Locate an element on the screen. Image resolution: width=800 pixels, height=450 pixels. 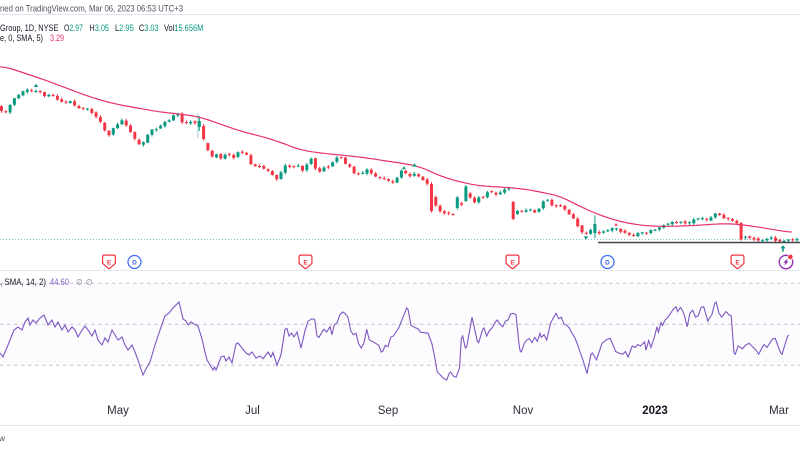
svg-text: Mar is located at coordinates (779, 411).